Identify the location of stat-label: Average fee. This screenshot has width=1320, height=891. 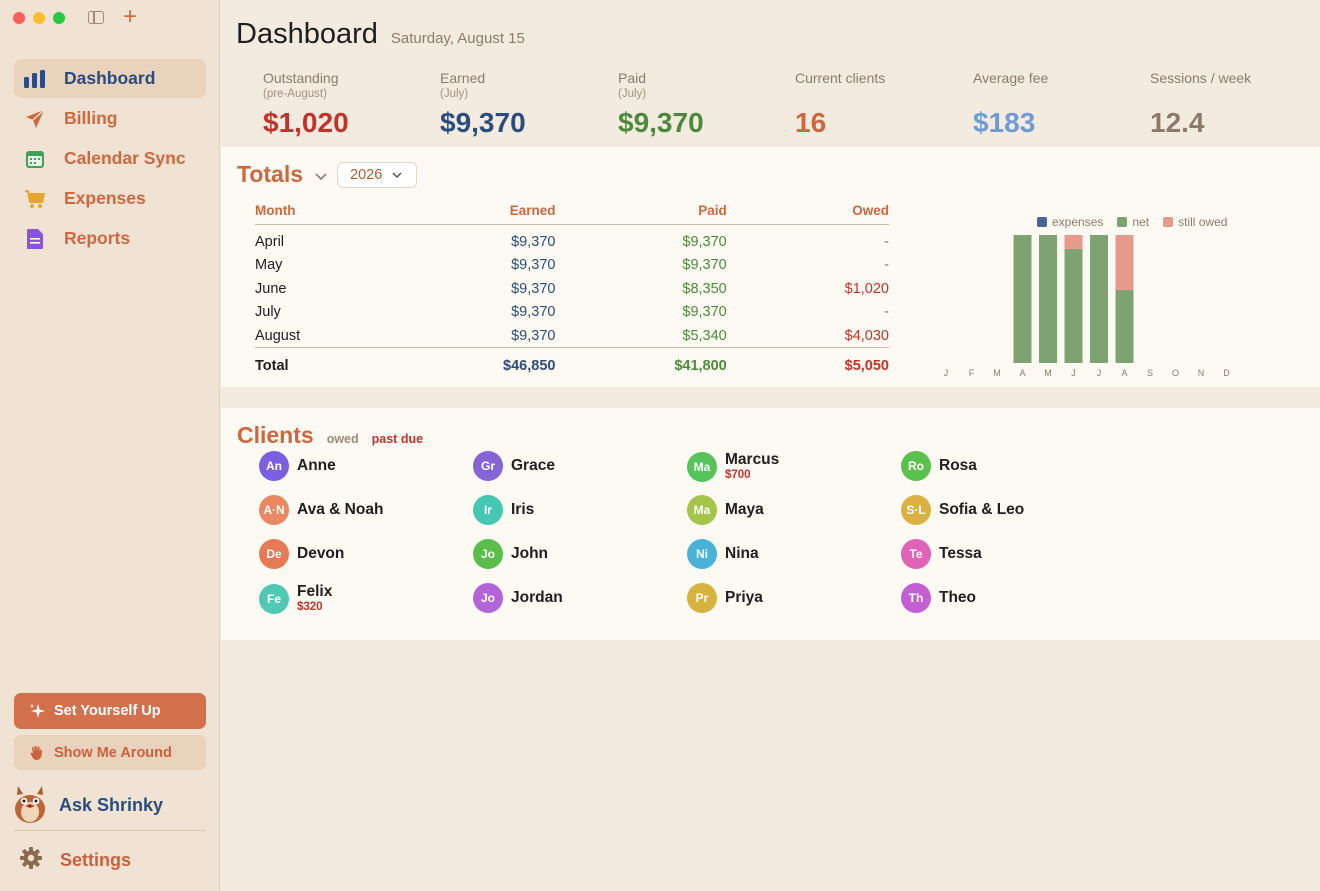
(1011, 78).